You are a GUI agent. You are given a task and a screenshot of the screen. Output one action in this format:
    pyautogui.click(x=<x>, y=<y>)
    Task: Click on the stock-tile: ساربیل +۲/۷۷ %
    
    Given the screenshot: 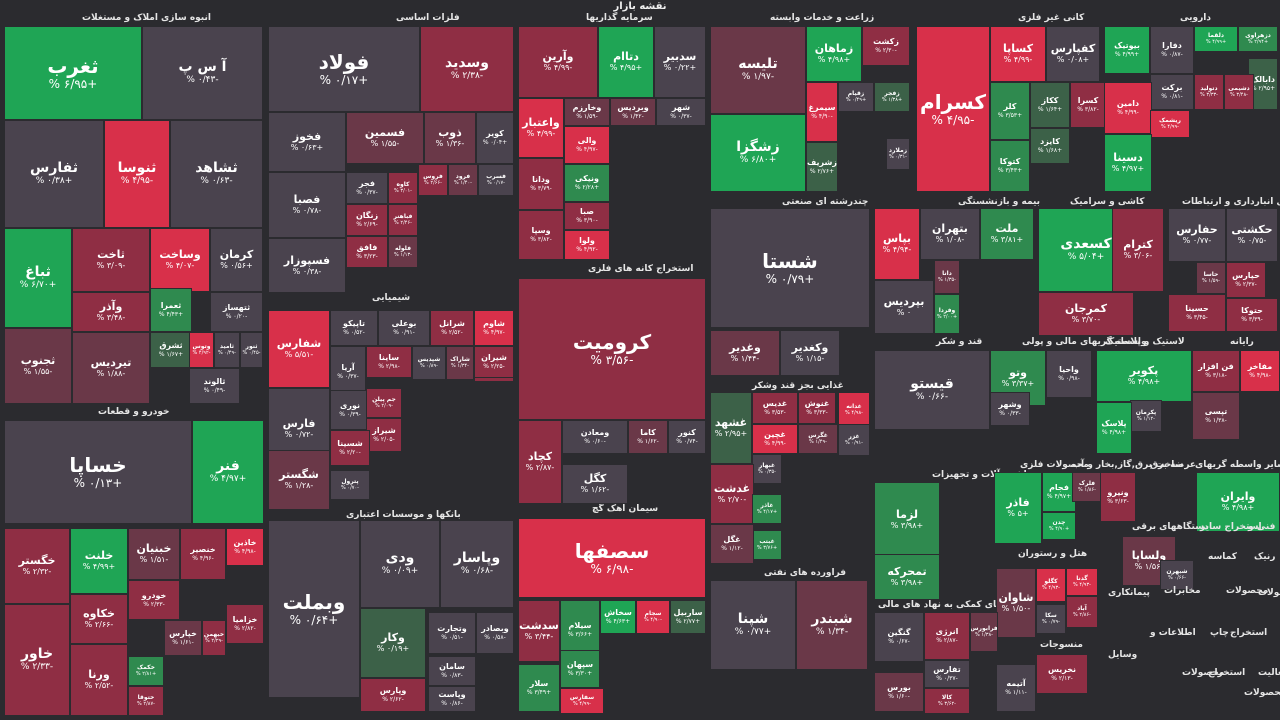 What is the action you would take?
    pyautogui.click(x=688, y=617)
    